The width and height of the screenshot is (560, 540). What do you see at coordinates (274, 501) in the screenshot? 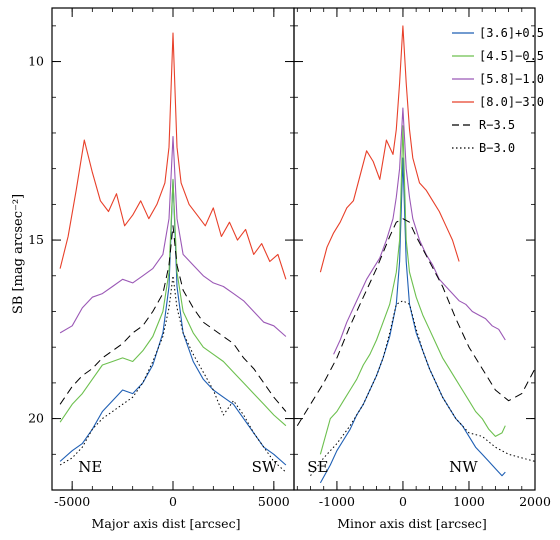
I see `x-tick-label-major-2: 5000` at bounding box center [274, 501].